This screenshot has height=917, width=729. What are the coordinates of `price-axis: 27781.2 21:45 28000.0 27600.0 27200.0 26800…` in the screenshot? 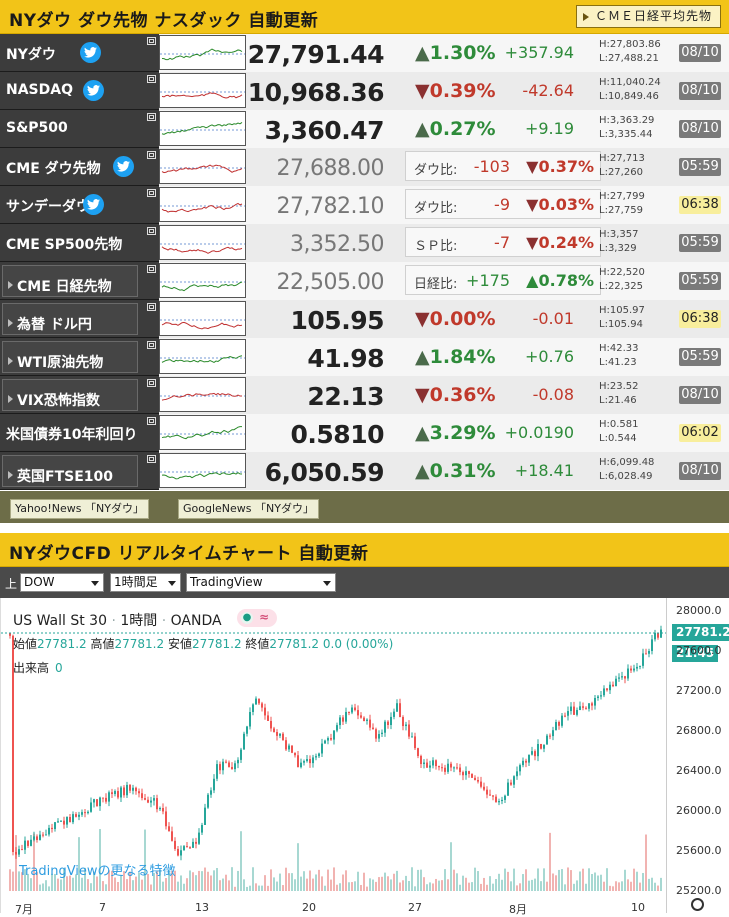 It's located at (697, 755).